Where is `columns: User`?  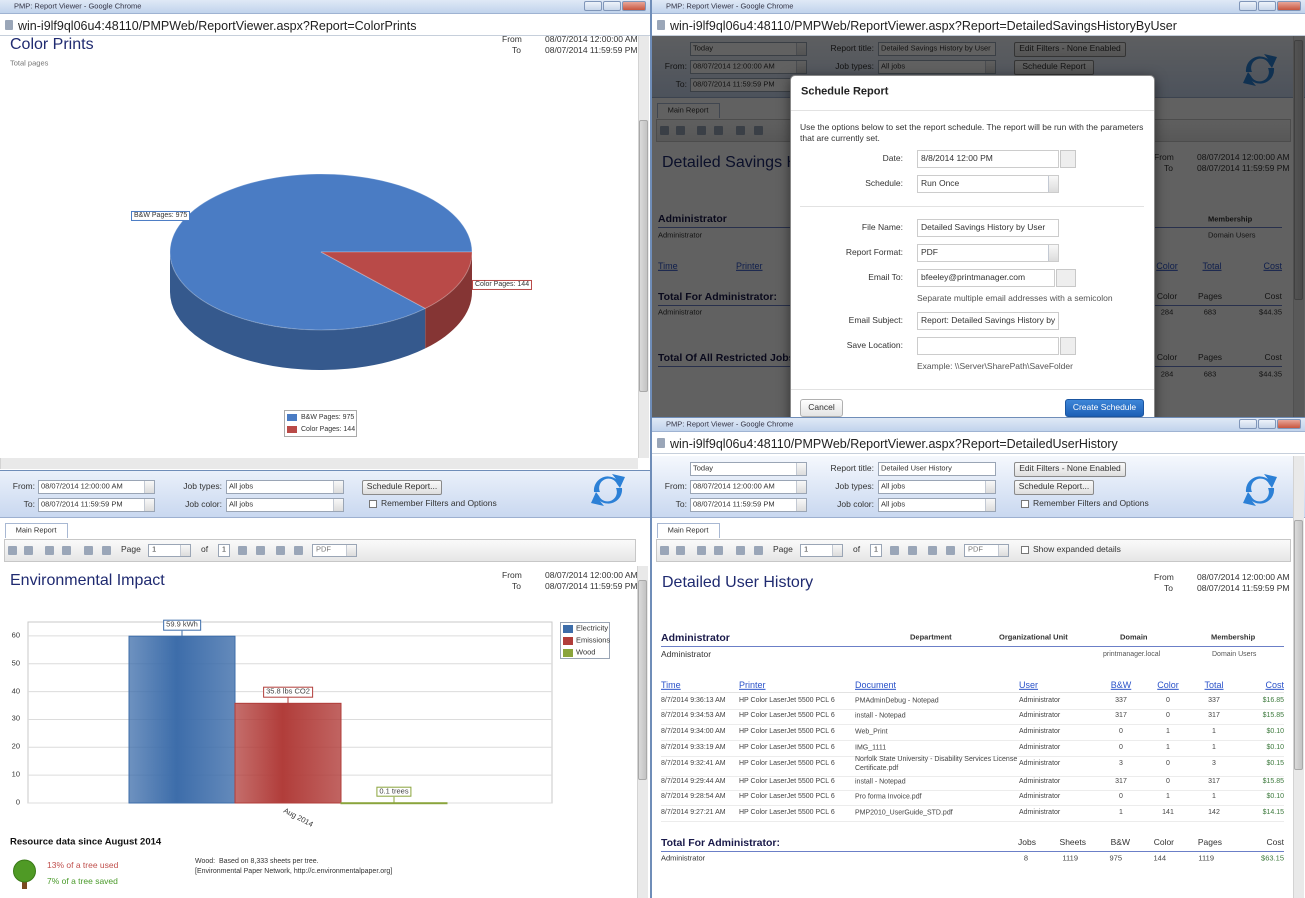
columns: User is located at coordinates (1029, 684).